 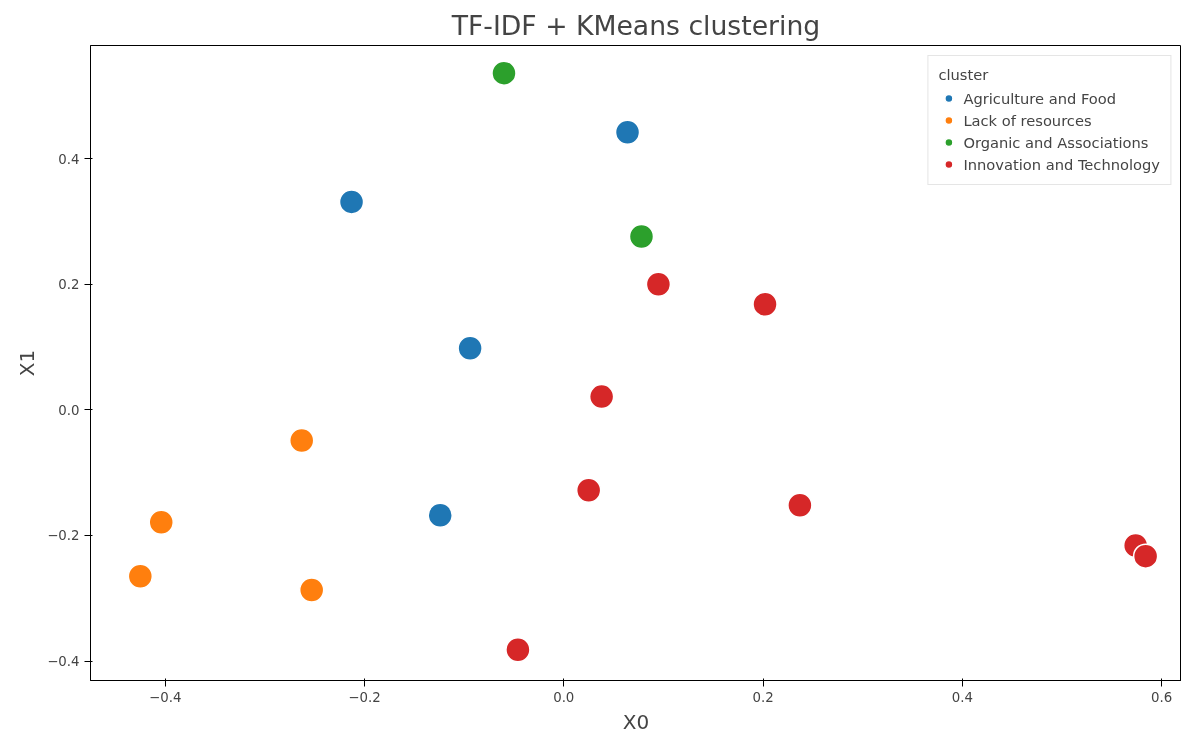 I want to click on legend-label: Lack of resources, so click(x=1027, y=120).